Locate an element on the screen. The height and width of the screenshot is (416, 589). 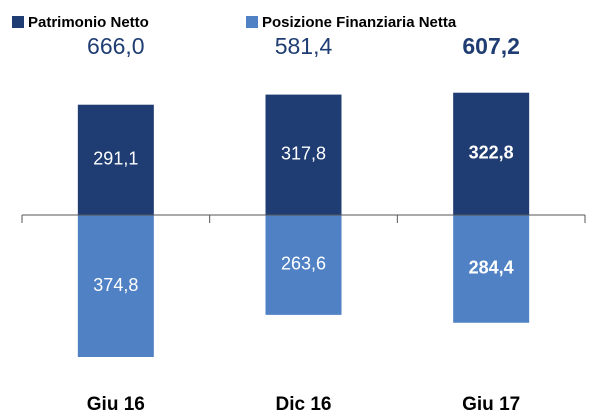
value-label: 291,1 is located at coordinates (115, 159).